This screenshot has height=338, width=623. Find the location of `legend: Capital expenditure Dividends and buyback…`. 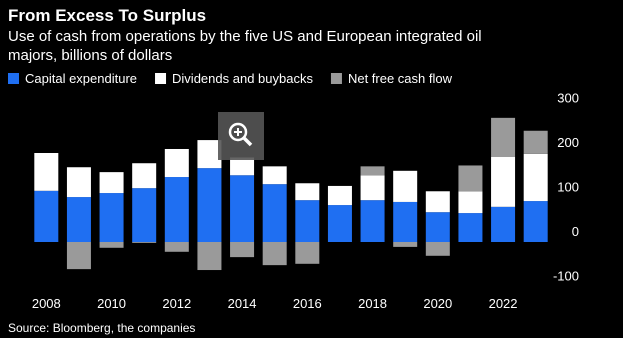

legend: Capital expenditure Dividends and buyback… is located at coordinates (230, 78).